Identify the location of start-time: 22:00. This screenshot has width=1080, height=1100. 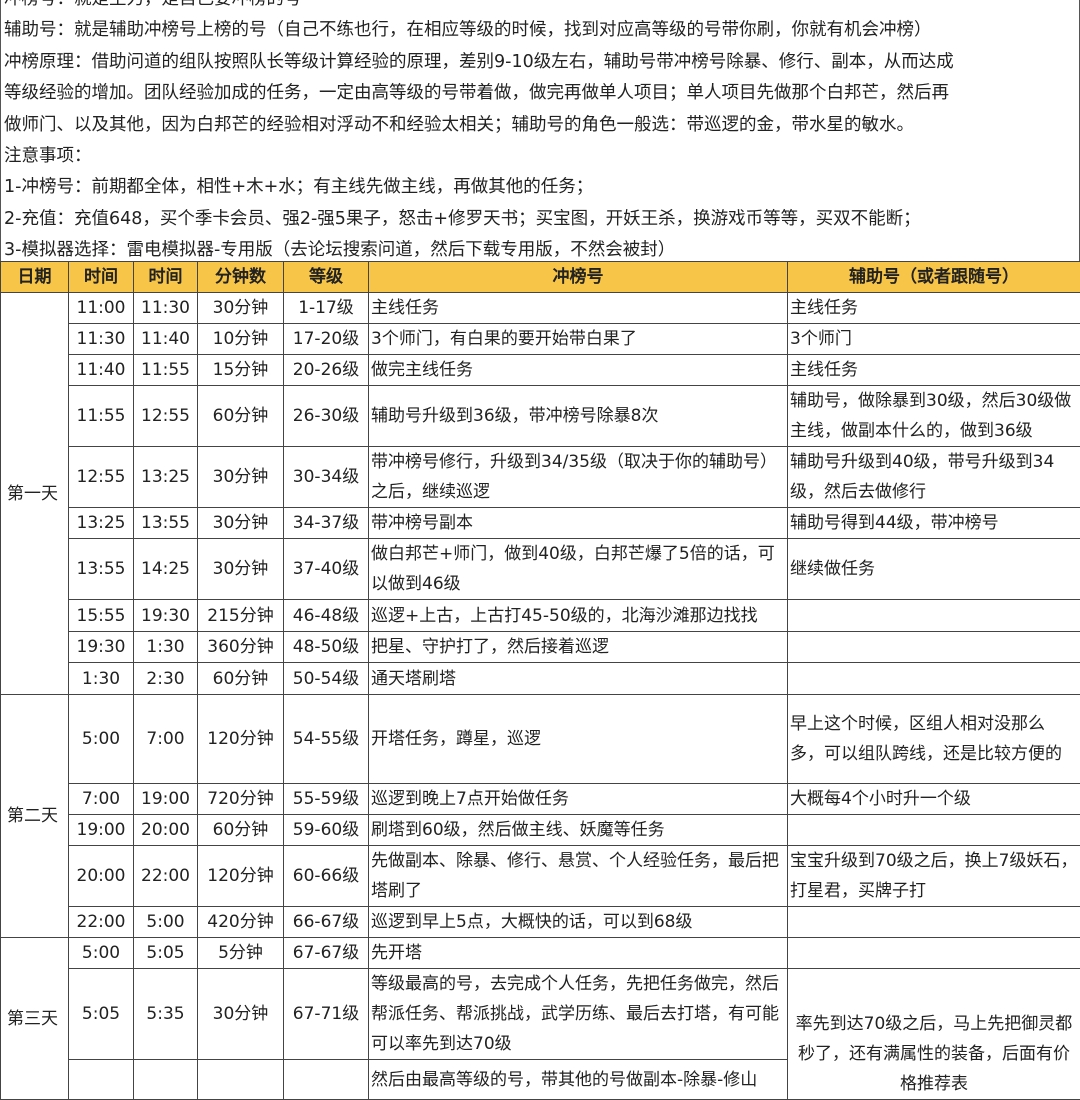
(101, 922).